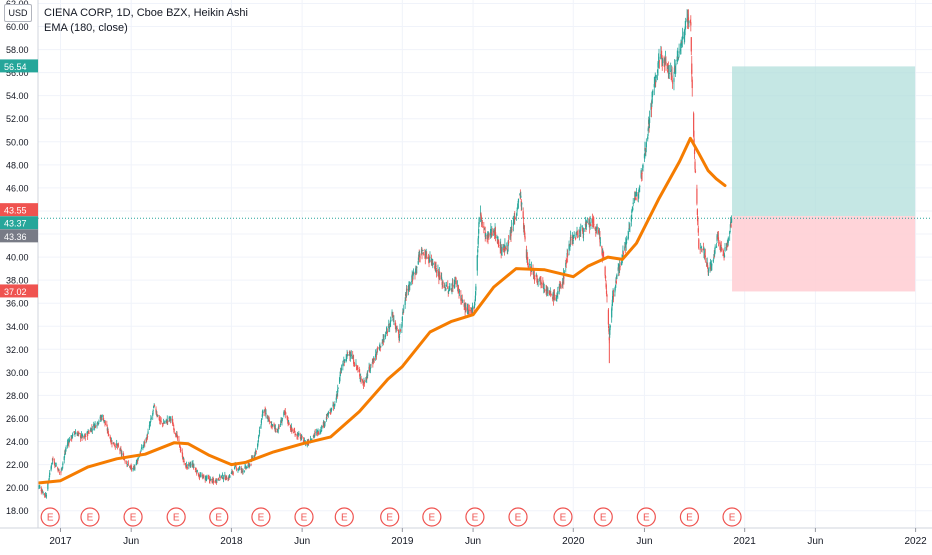  Describe the element at coordinates (15, 237) in the screenshot. I see `badge-label: 43.36` at that location.